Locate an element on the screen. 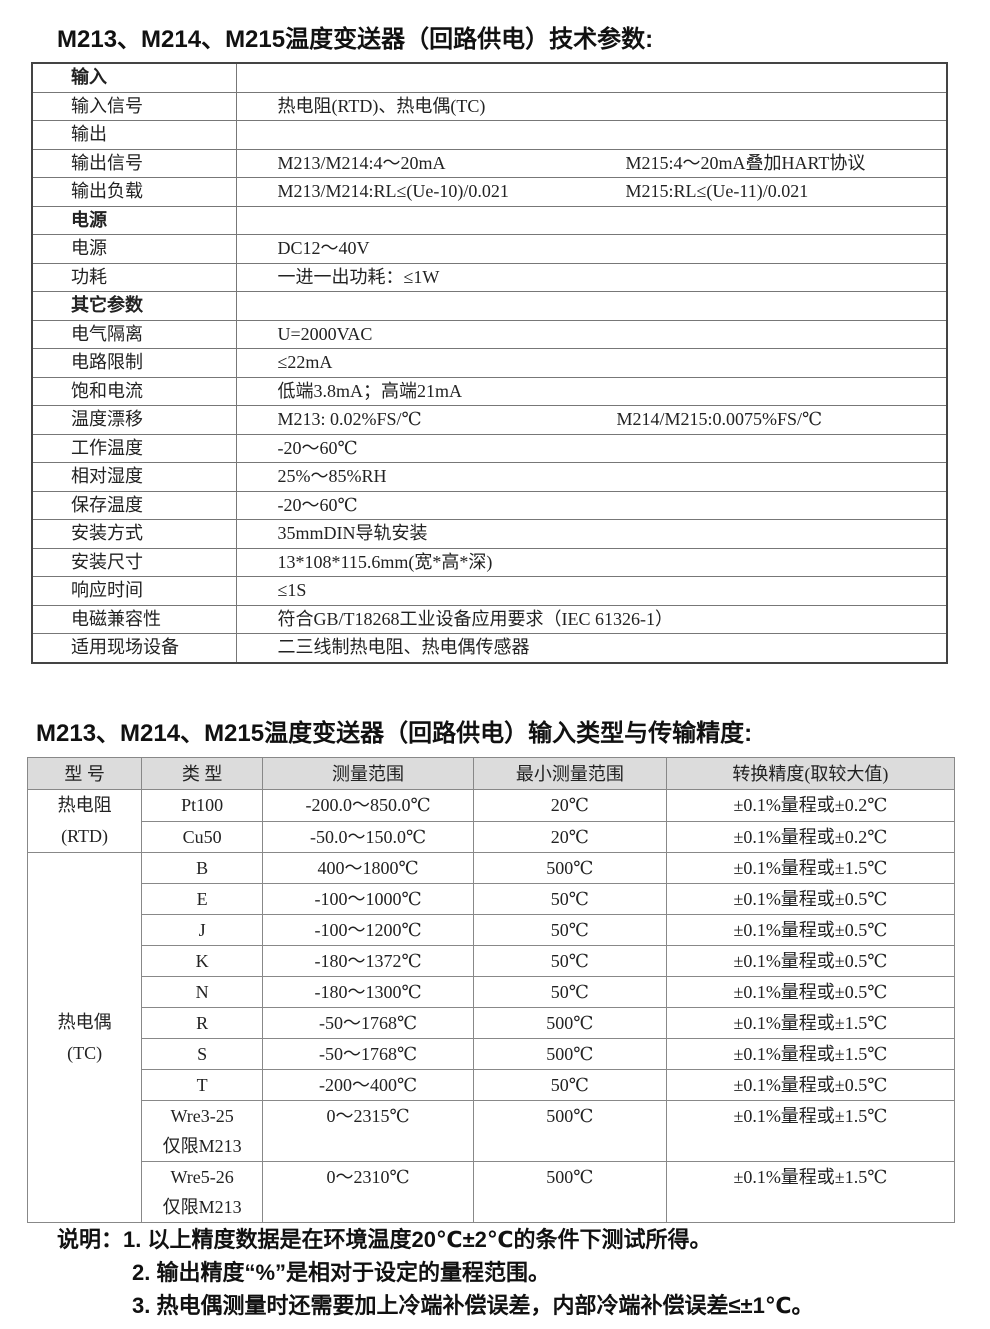 This screenshot has height=1329, width=990. range-cell: -50.0～150.0℃ is located at coordinates (368, 836).